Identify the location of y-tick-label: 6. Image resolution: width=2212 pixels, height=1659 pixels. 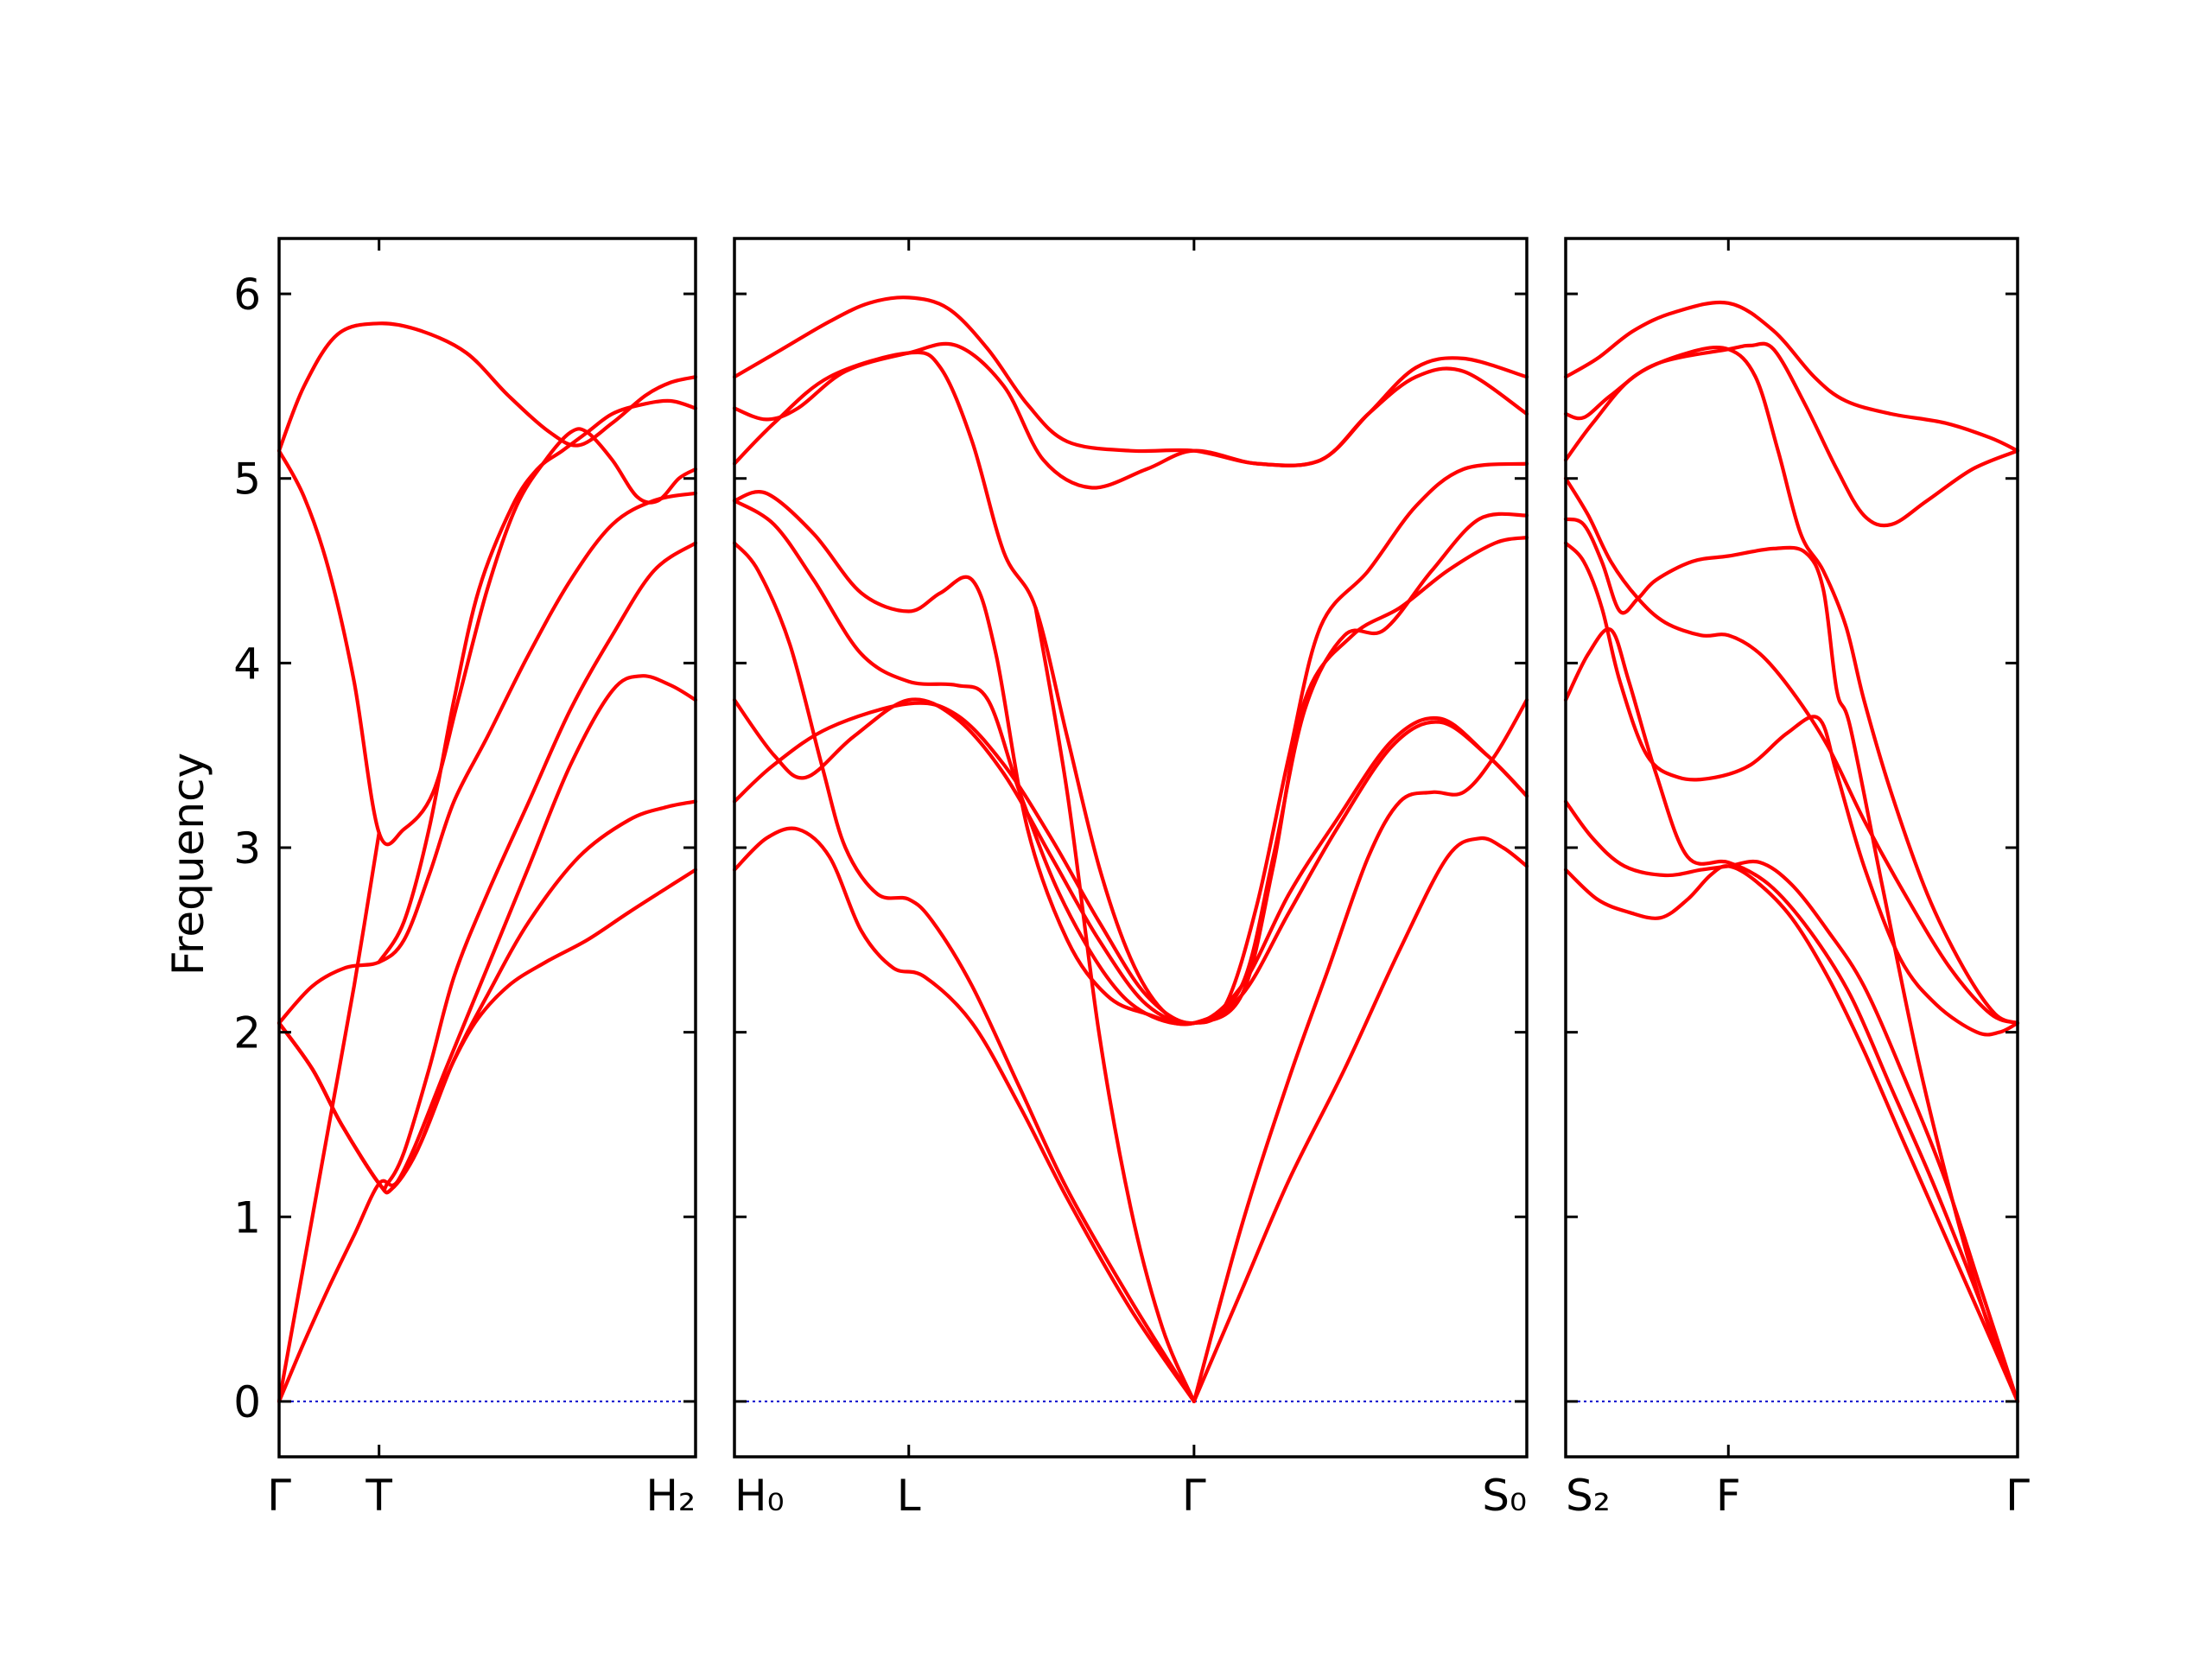
(247, 295).